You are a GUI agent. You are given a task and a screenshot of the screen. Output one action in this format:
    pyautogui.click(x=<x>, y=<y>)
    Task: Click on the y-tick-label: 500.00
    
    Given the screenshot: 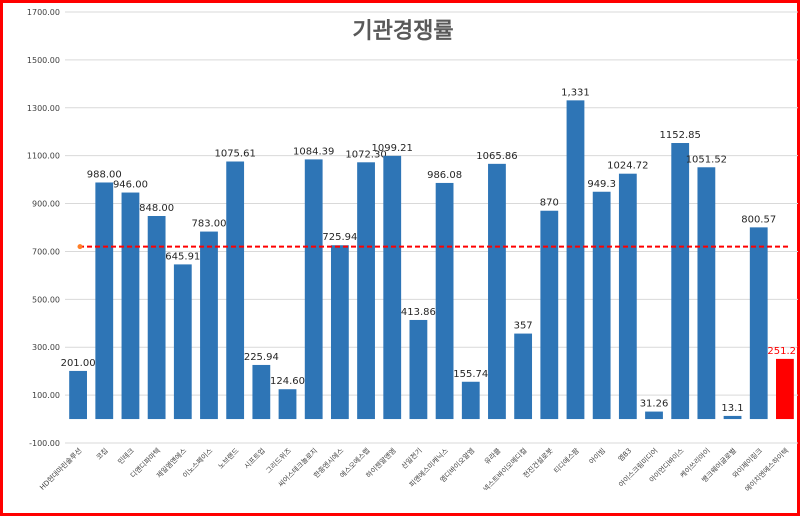 What is the action you would take?
    pyautogui.click(x=46, y=299)
    